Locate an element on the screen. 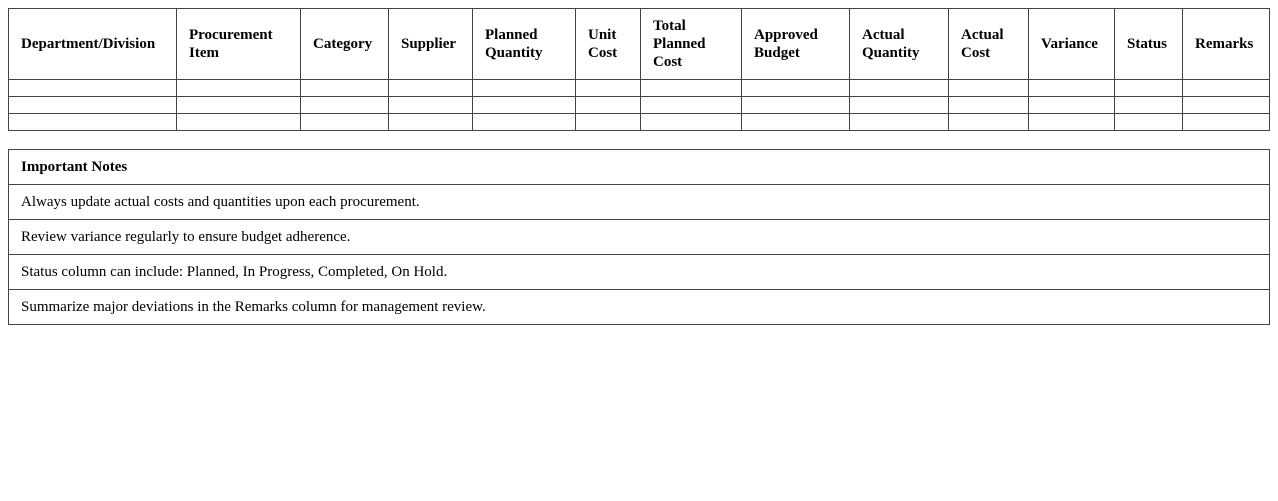 This screenshot has width=1278, height=501. column-header: Actual Quantity is located at coordinates (899, 44).